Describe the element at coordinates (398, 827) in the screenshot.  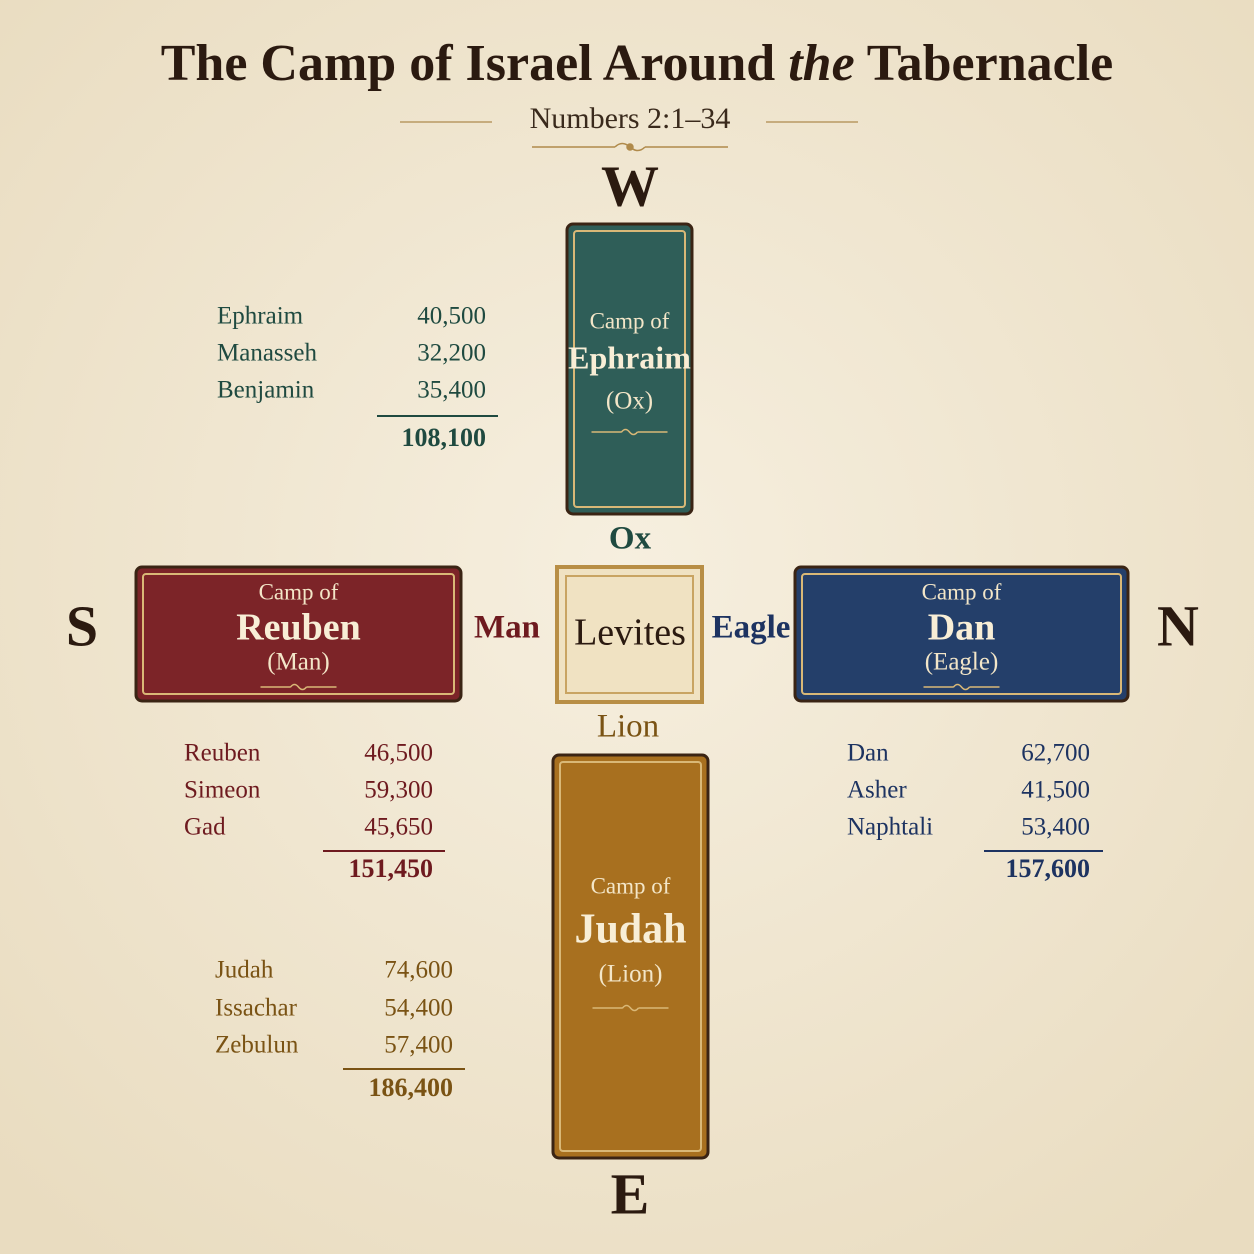
I see `tribe-count: 45,650` at that location.